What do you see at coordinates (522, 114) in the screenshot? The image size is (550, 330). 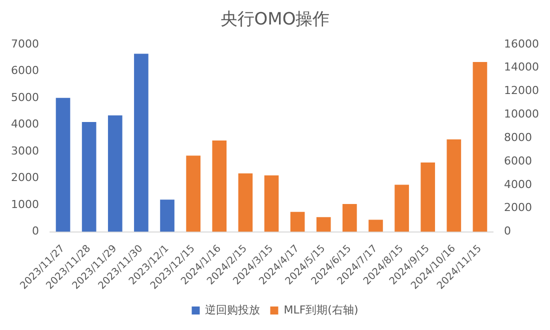 I see `y2-tick-label: 10000` at bounding box center [522, 114].